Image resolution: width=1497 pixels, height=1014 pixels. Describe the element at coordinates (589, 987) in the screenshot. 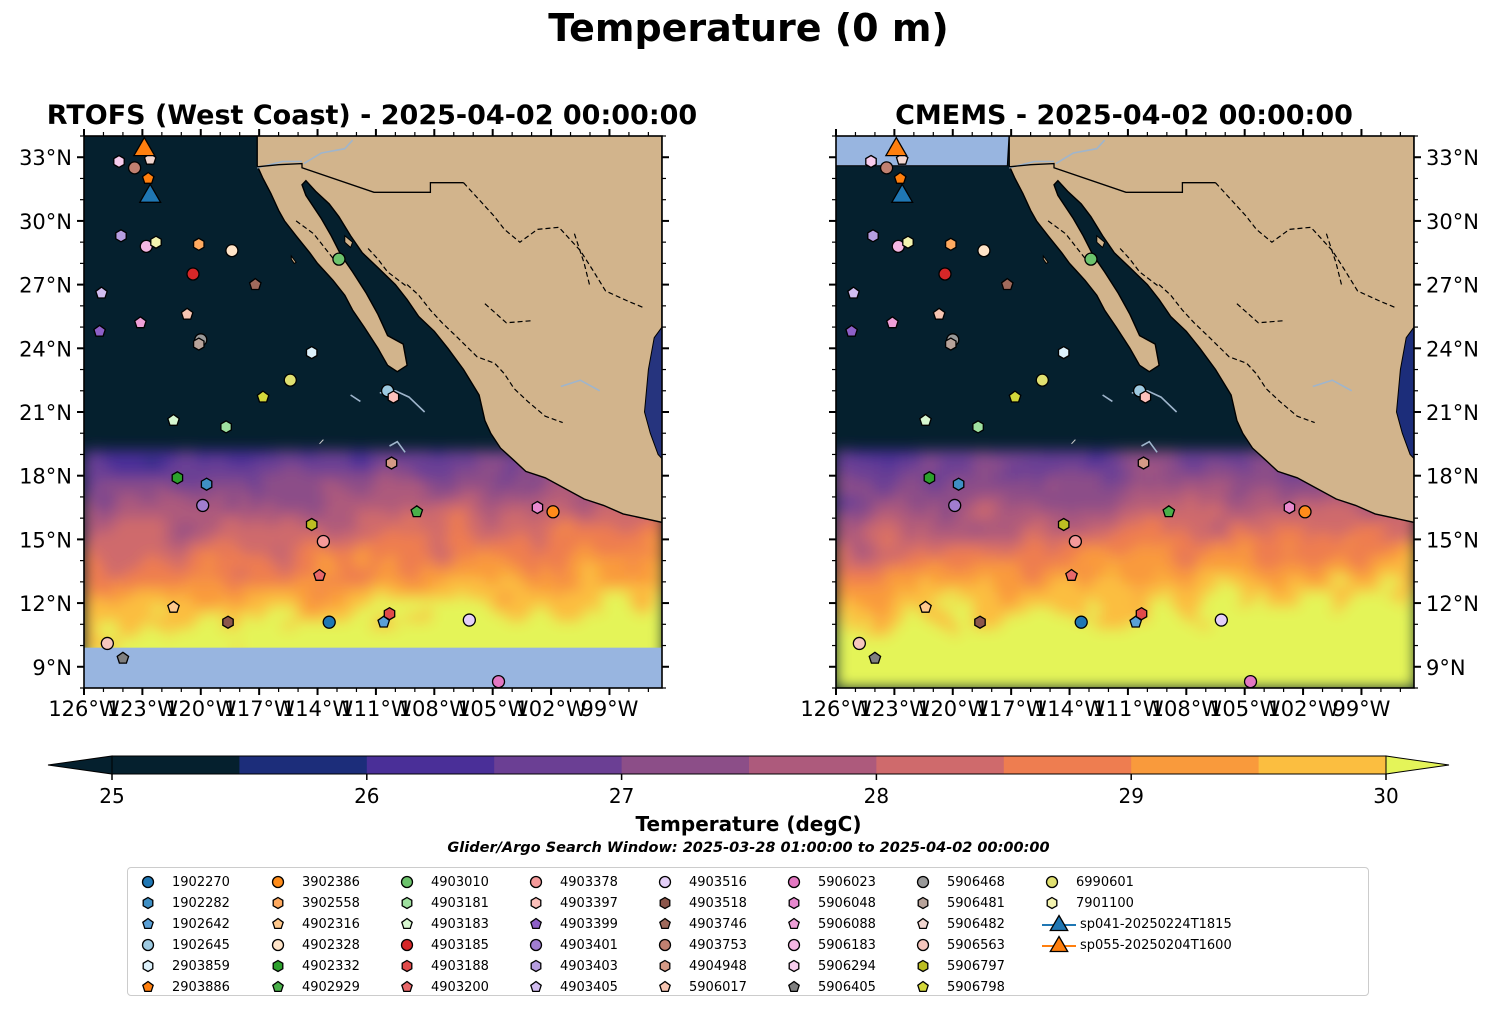

I see `legend-label: 4903405` at that location.